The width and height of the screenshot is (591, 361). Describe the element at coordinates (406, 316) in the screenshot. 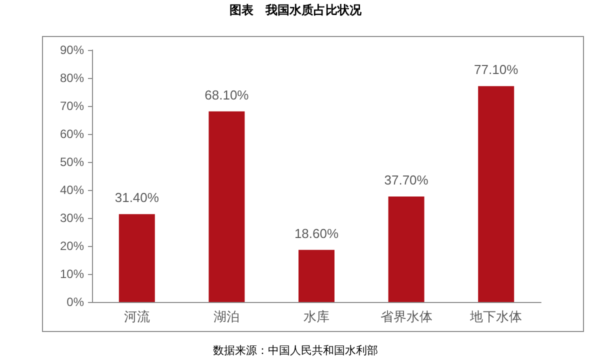

I see `x-tick-label: 省界水体` at that location.